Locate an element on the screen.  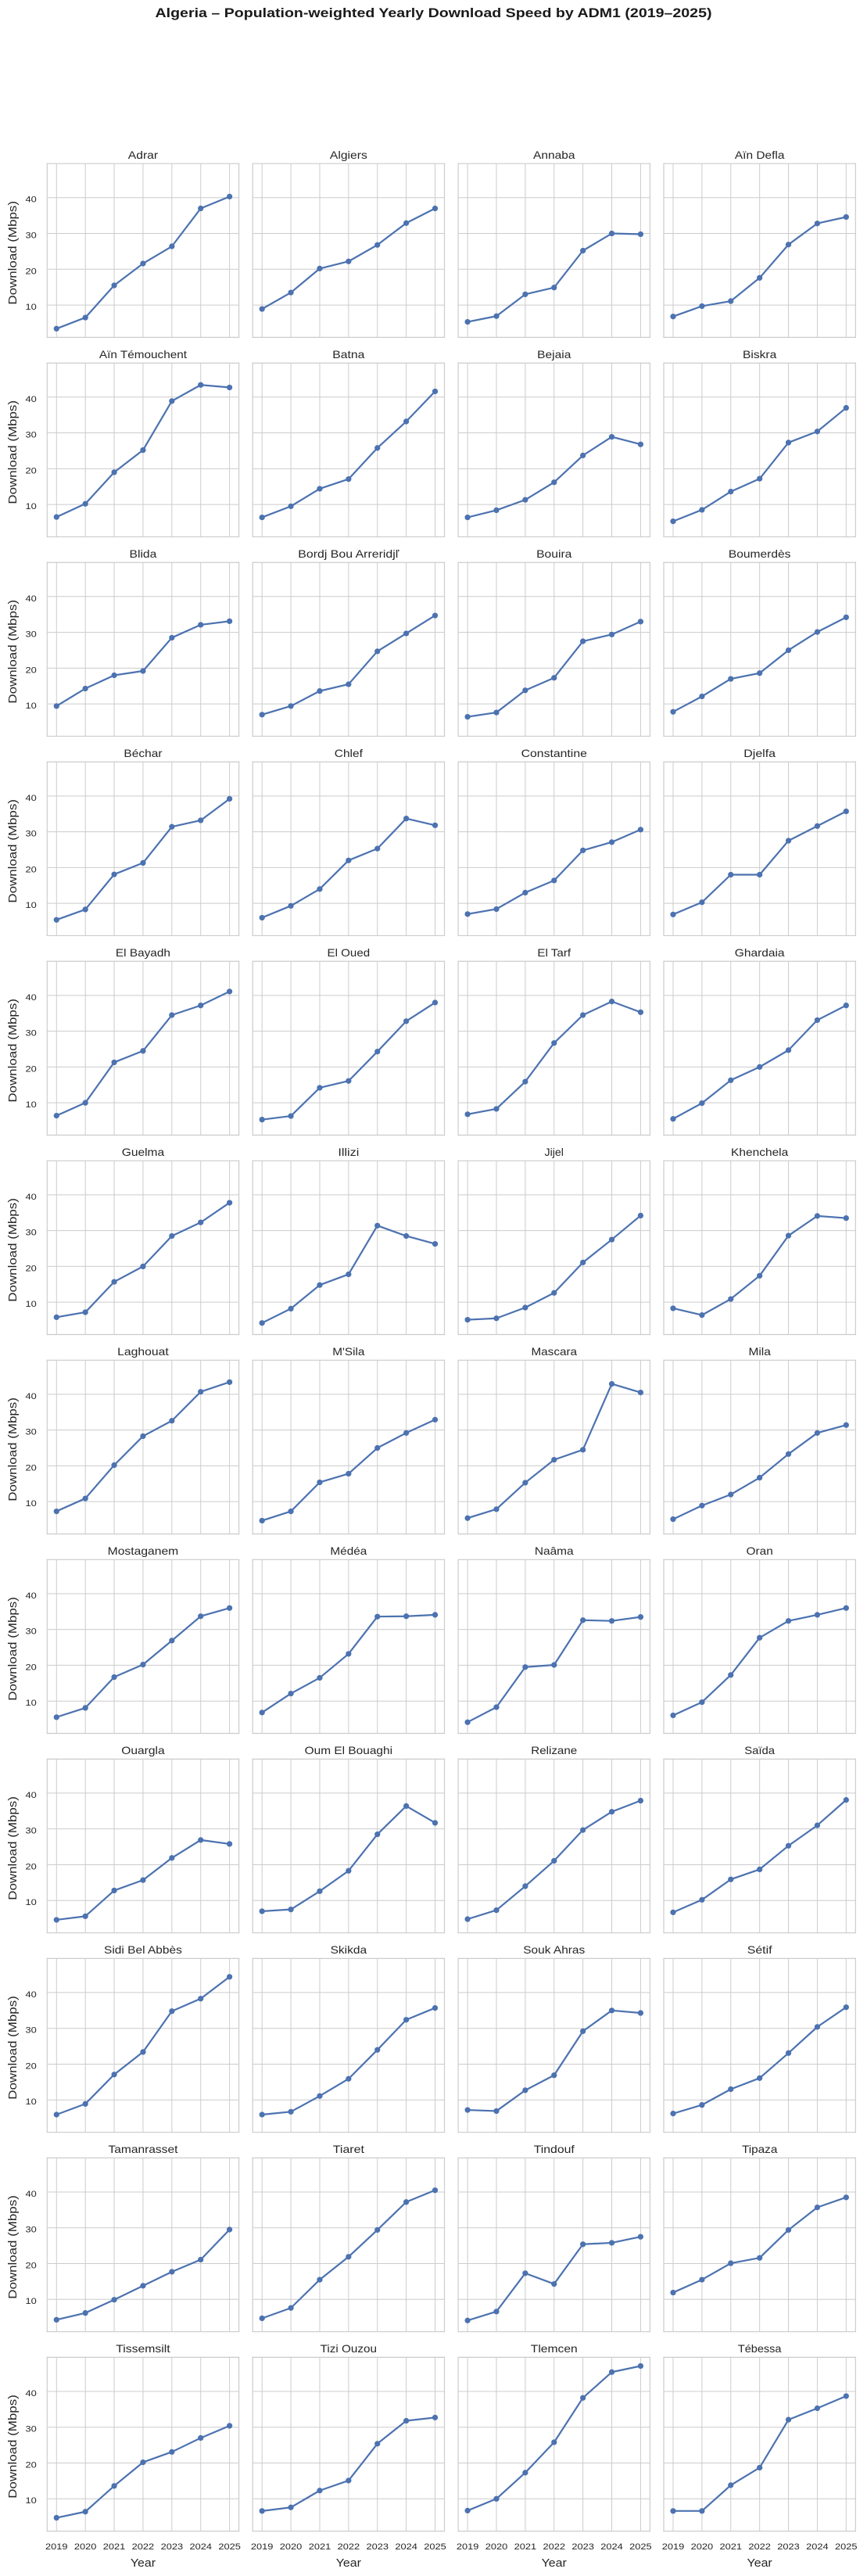
svg-text: Relizane is located at coordinates (554, 1750).